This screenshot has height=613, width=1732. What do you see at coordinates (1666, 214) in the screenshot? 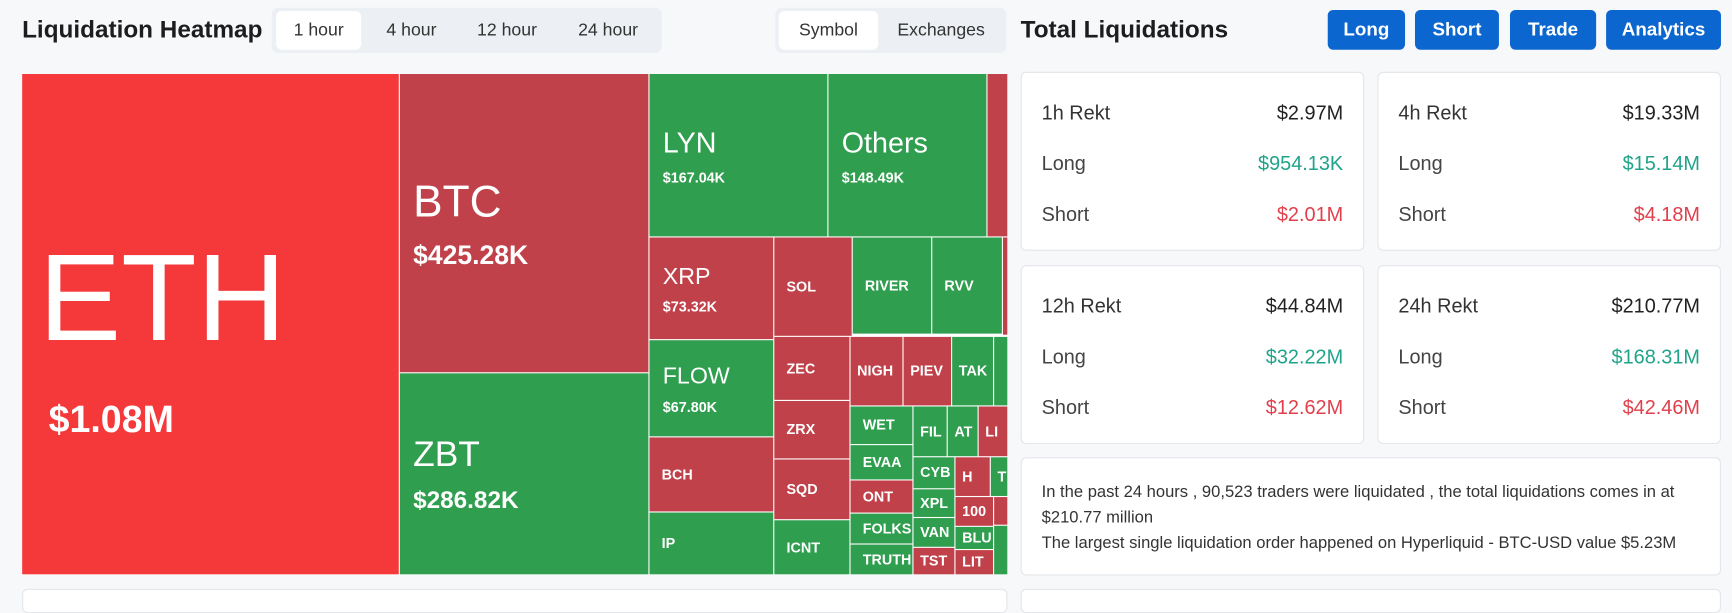
I see `row-value: $4.18M` at bounding box center [1666, 214].